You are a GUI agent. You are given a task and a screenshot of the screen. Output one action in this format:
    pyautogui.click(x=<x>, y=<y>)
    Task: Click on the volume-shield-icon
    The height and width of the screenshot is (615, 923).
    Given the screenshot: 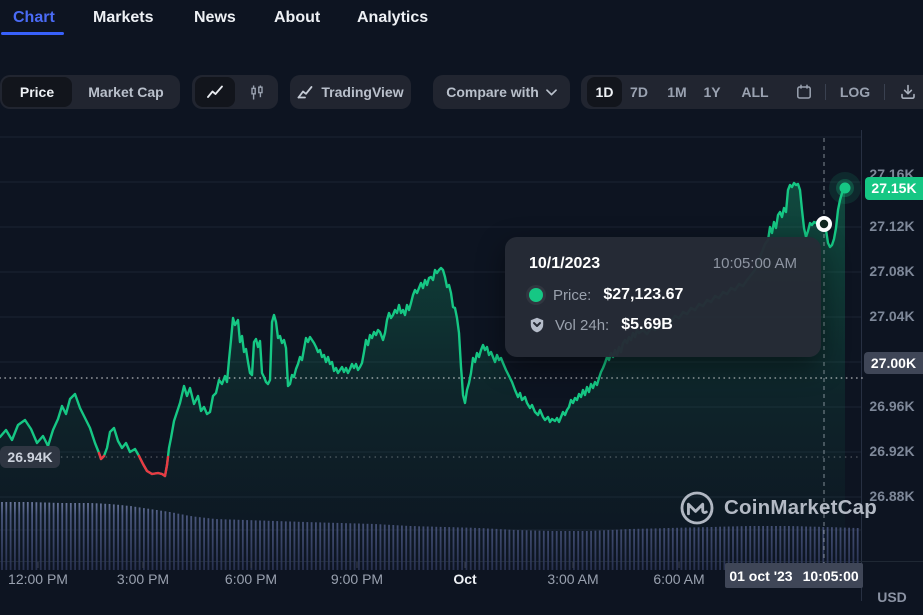 What is the action you would take?
    pyautogui.click(x=537, y=325)
    